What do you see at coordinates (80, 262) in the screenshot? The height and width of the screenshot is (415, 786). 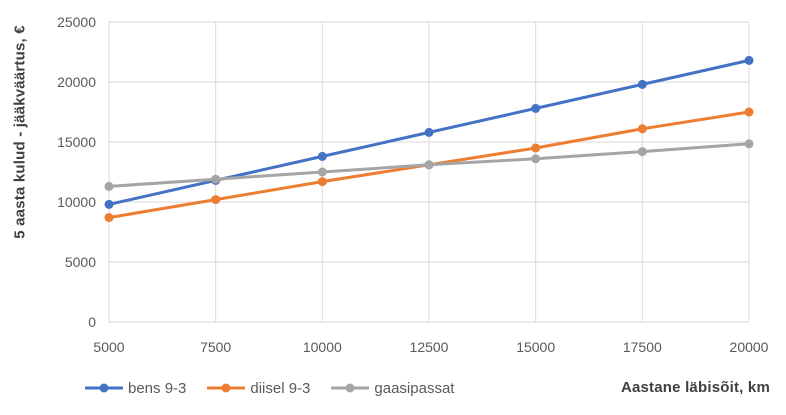 I see `y-tick-label: 5000` at bounding box center [80, 262].